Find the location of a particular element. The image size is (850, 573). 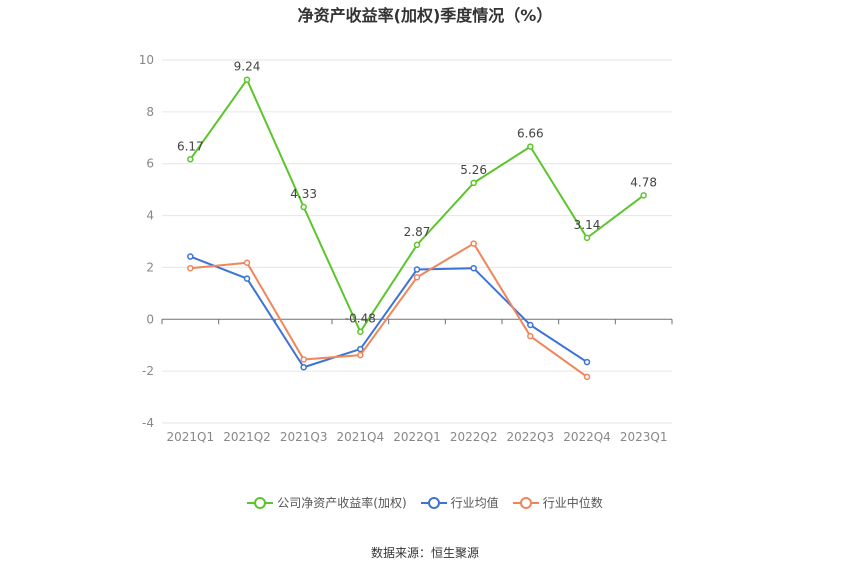

y-tick-label: 4 is located at coordinates (150, 216).